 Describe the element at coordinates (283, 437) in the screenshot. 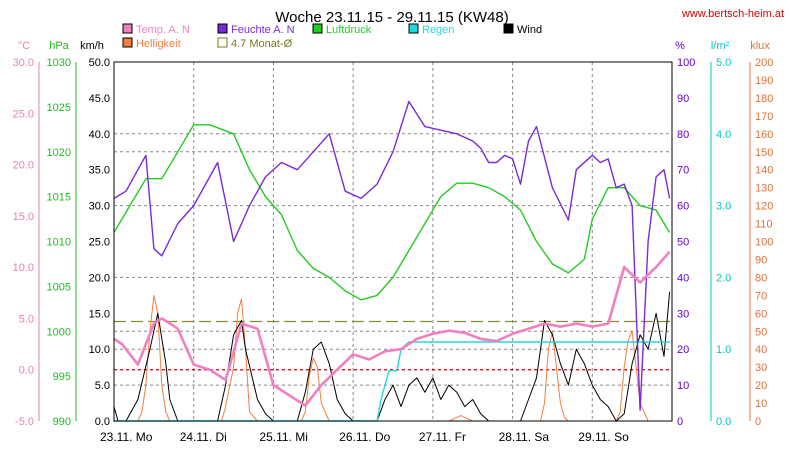

I see `x-tick-label-2: 25.11. Mi` at that location.